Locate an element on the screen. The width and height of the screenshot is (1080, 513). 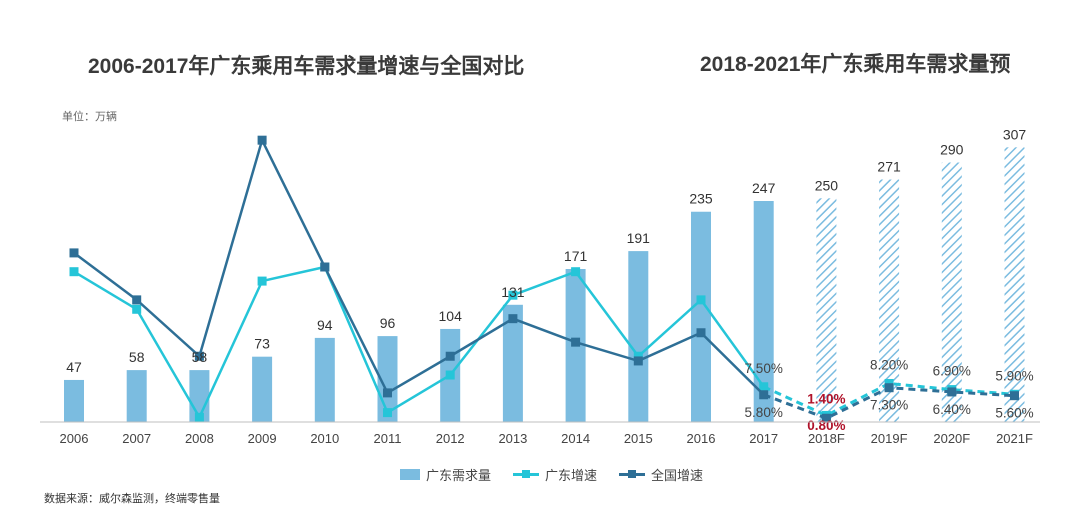
bar-label-2017: 247 is located at coordinates (764, 188).